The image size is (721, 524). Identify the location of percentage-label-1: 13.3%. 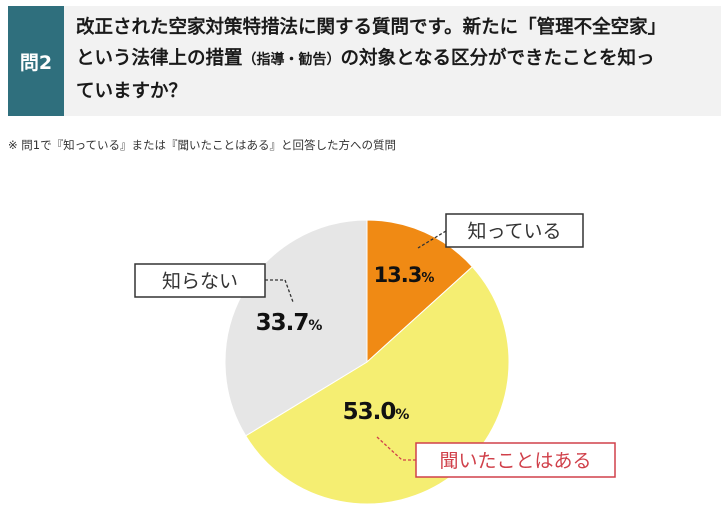
(404, 275).